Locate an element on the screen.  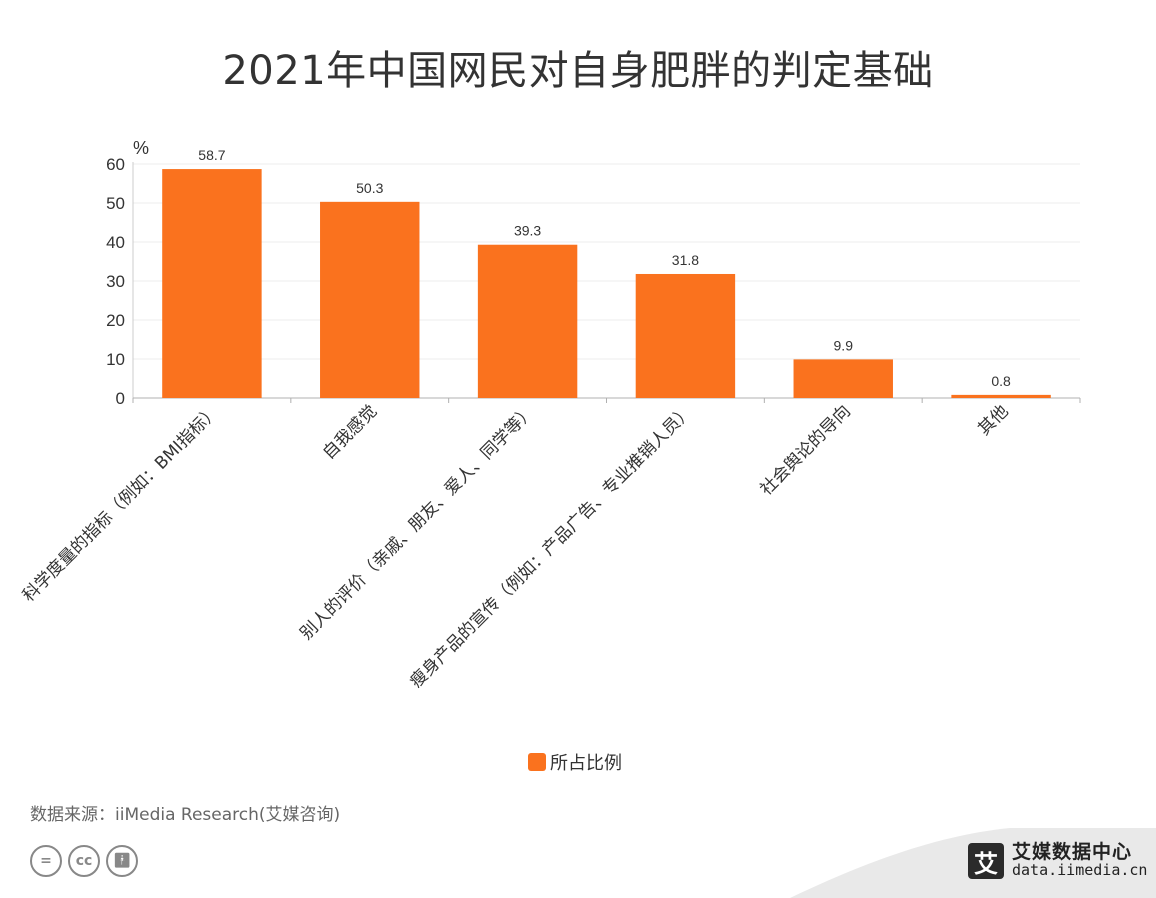
y-tick-label: 40 is located at coordinates (115, 242).